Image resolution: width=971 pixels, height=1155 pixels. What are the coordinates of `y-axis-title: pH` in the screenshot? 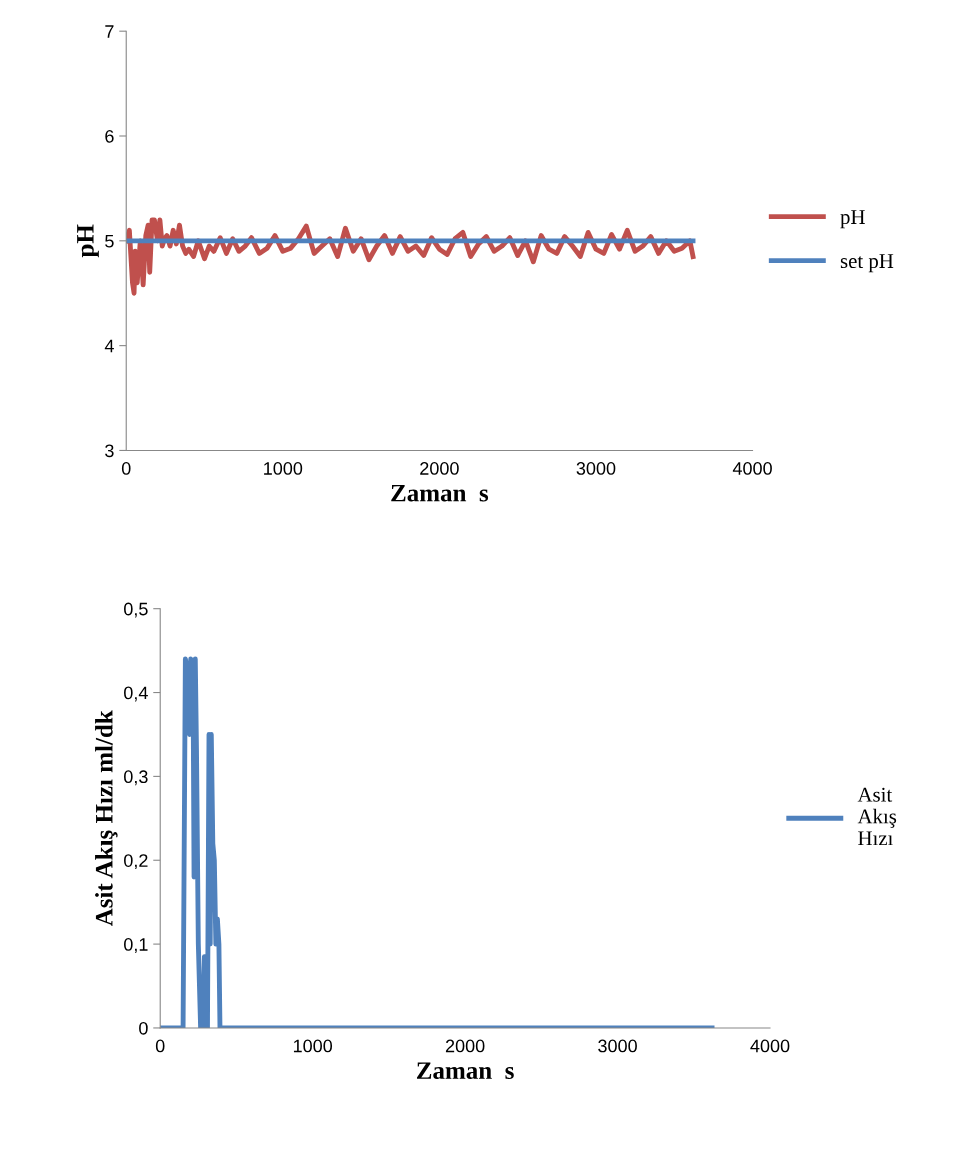 It's located at (88, 241).